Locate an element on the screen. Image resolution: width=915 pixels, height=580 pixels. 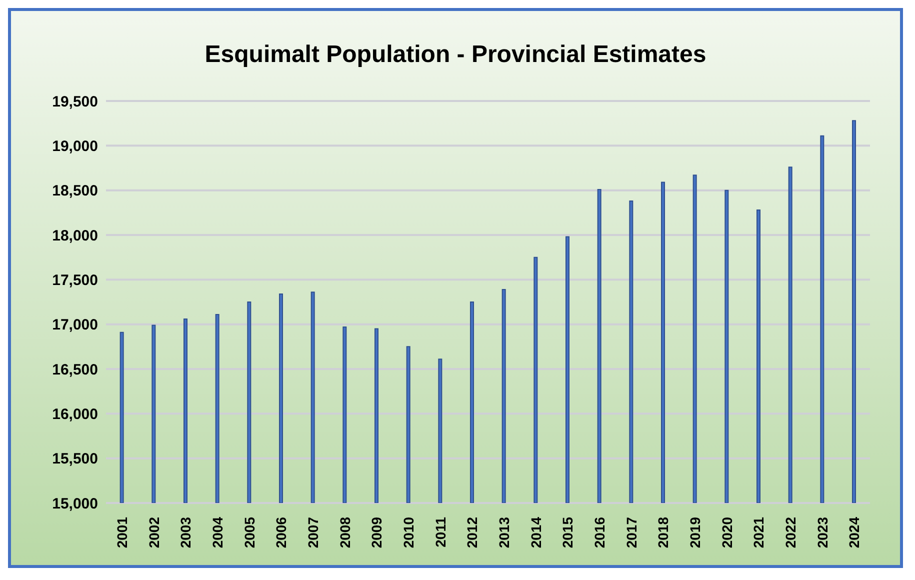
x-tick-label: 2022 is located at coordinates (790, 532).